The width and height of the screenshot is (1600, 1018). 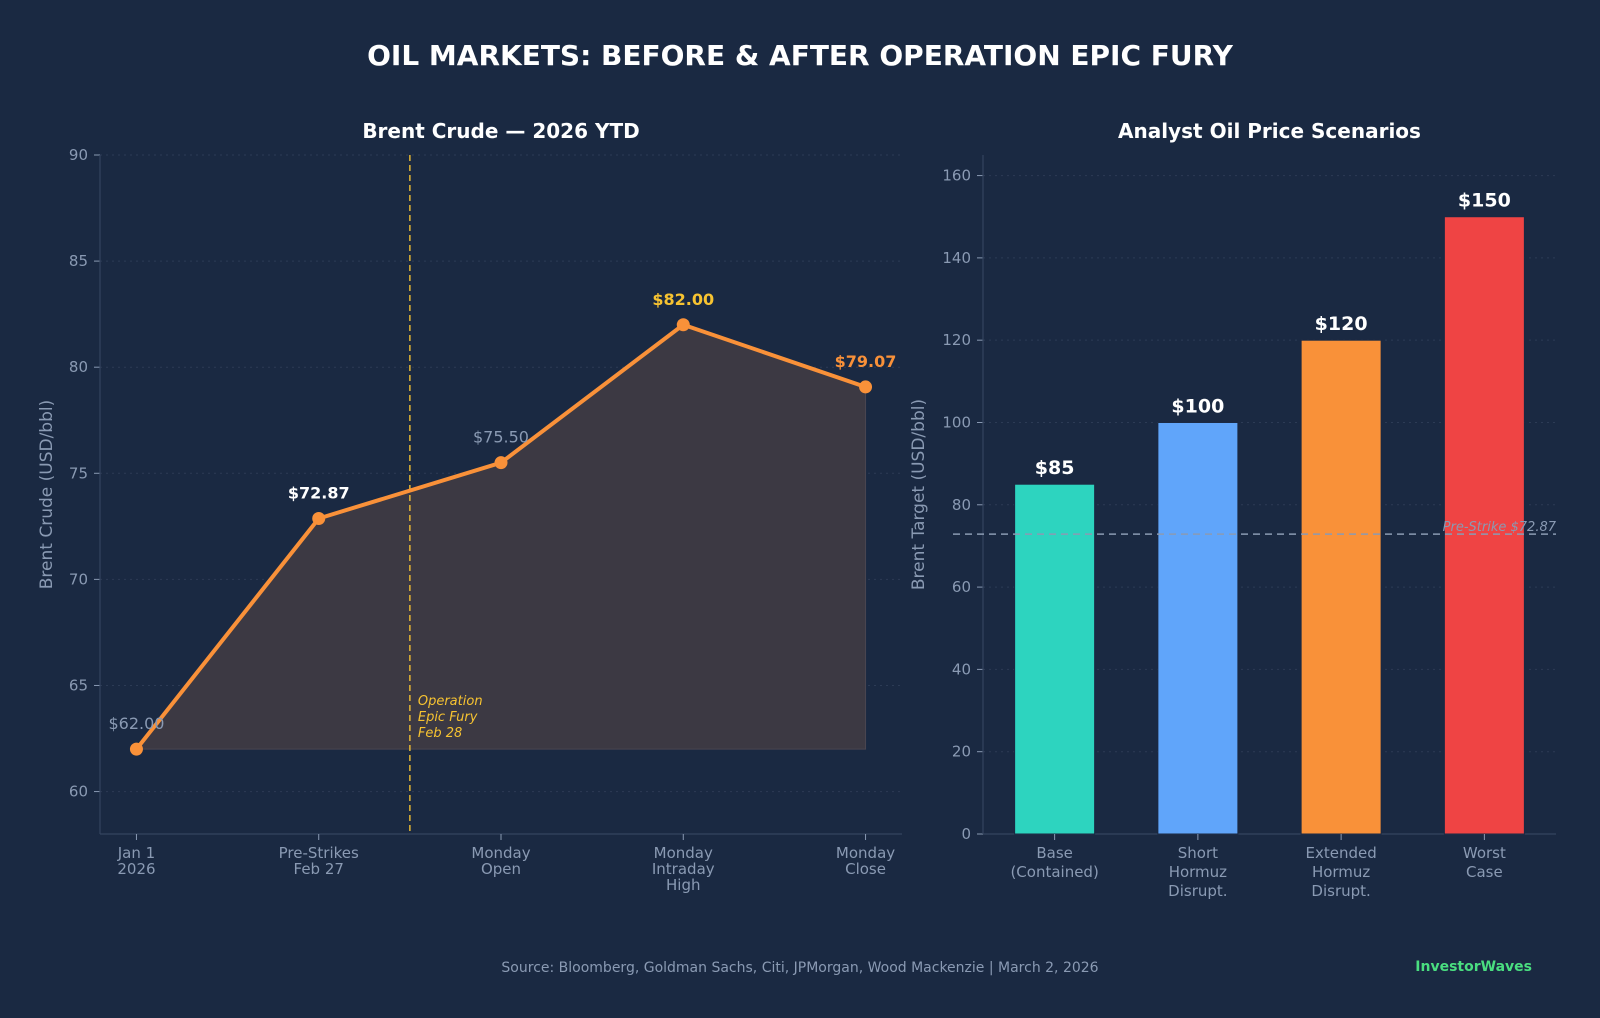 I want to click on y-tick-label: 40, so click(x=961, y=669).